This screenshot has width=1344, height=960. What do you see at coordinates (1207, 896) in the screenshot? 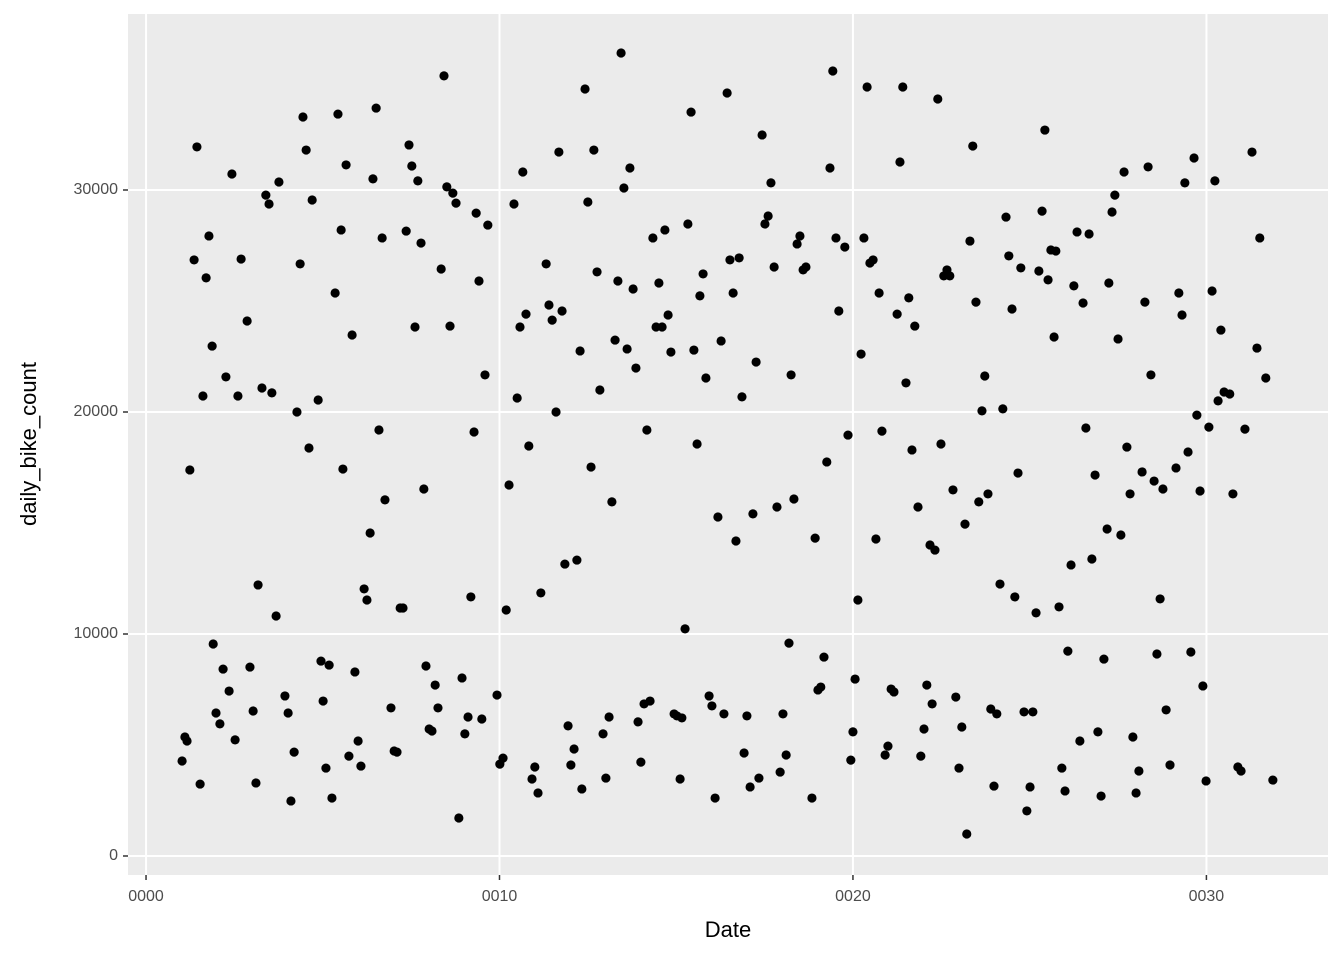
I see `x-tick-label: 0030` at bounding box center [1207, 896].